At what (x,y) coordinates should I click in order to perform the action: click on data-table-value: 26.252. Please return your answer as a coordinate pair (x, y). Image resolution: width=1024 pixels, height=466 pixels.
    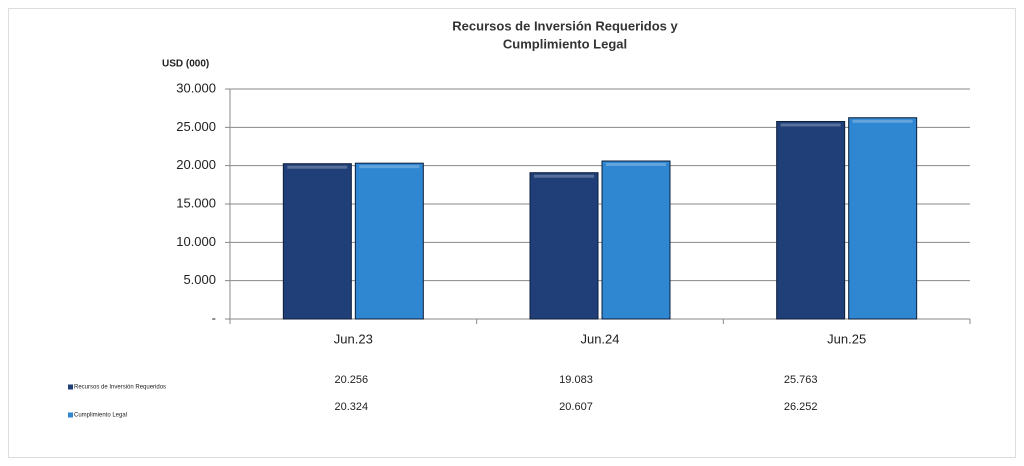
    Looking at the image, I should click on (801, 407).